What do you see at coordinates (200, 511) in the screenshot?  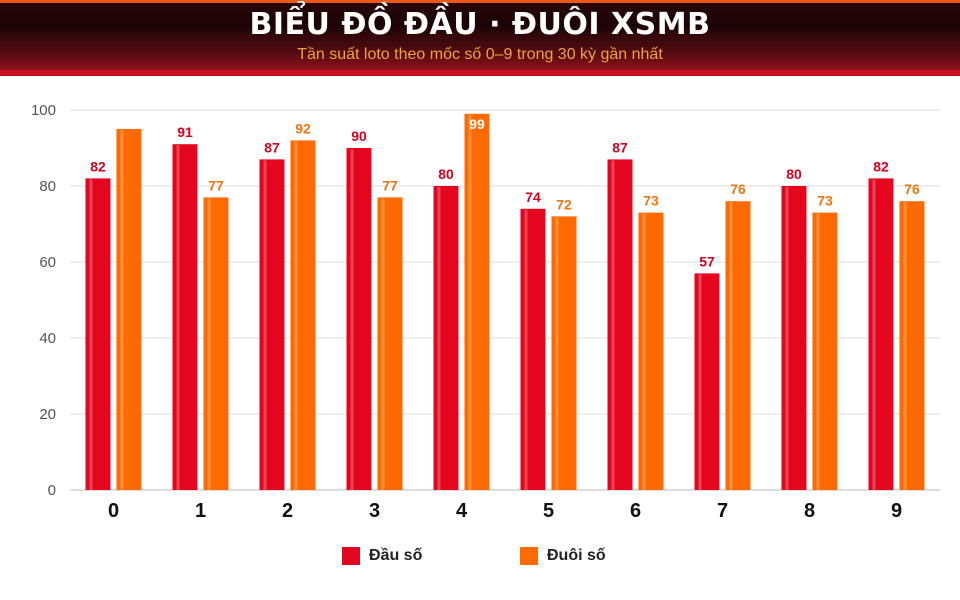 I see `x-tick-label: 1` at bounding box center [200, 511].